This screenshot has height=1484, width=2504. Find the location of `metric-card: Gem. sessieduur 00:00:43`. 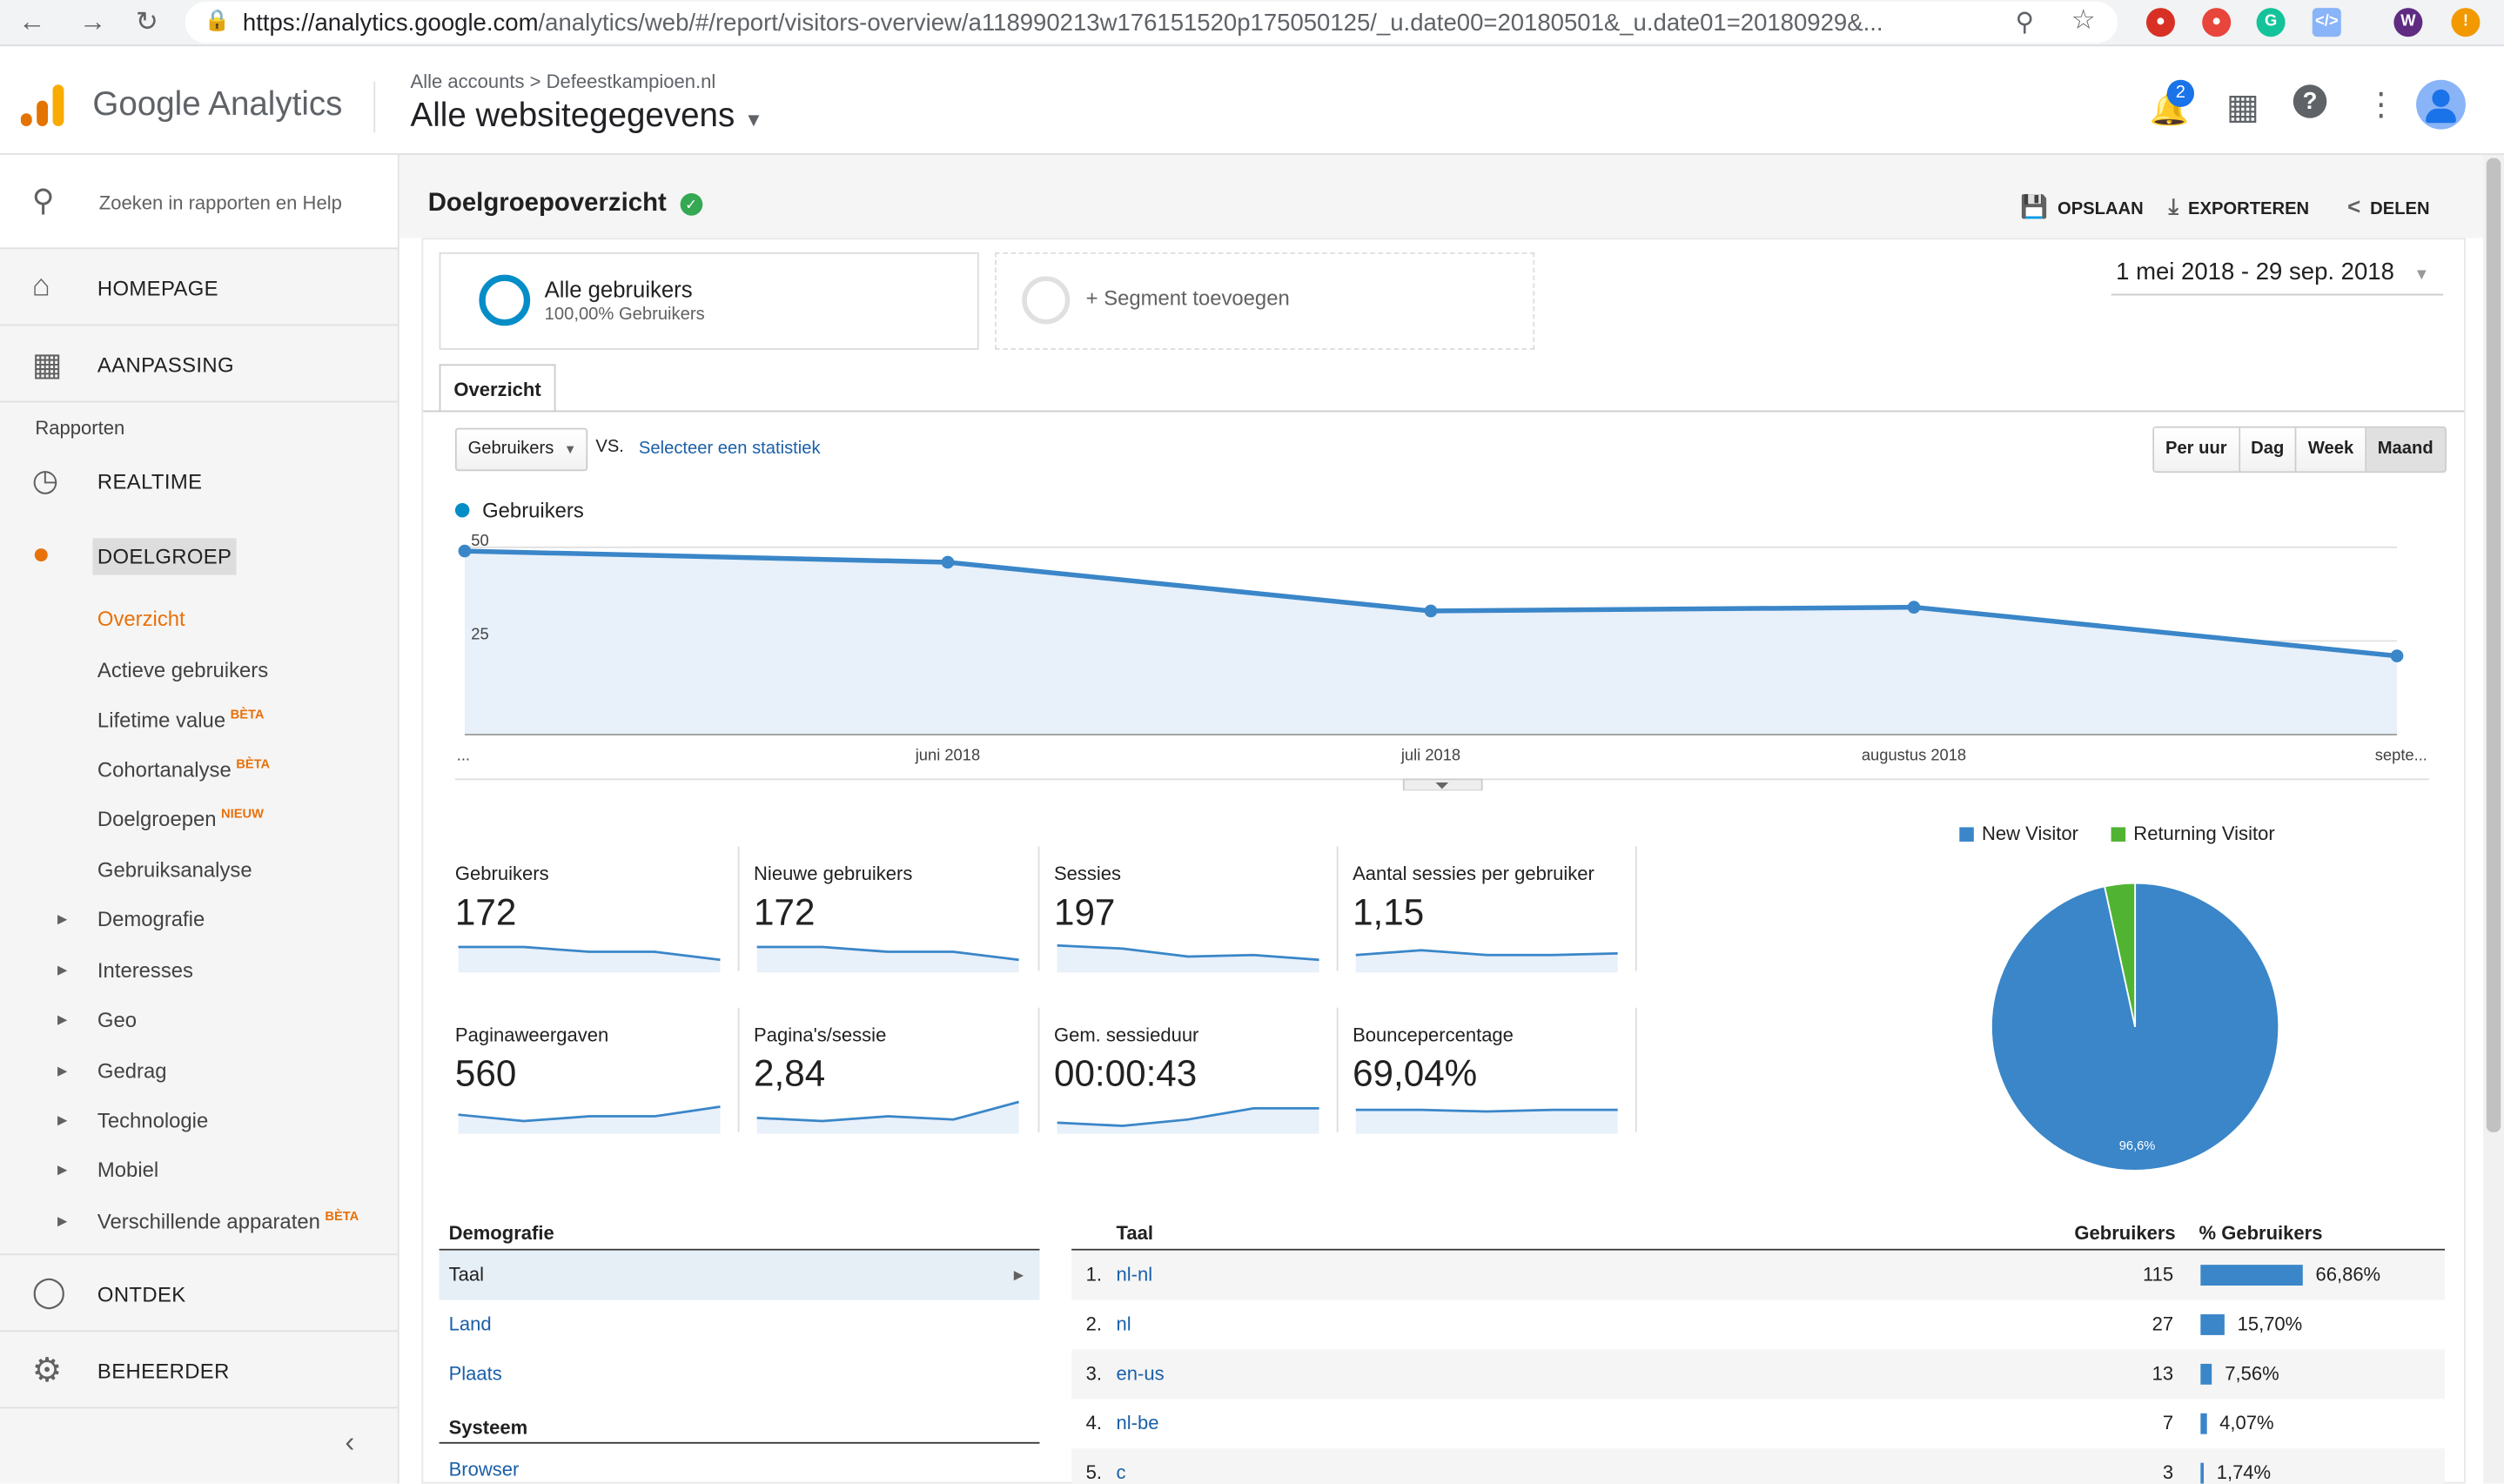

metric-card: Gem. sessieduur 00:00:43 is located at coordinates (1194, 1086).